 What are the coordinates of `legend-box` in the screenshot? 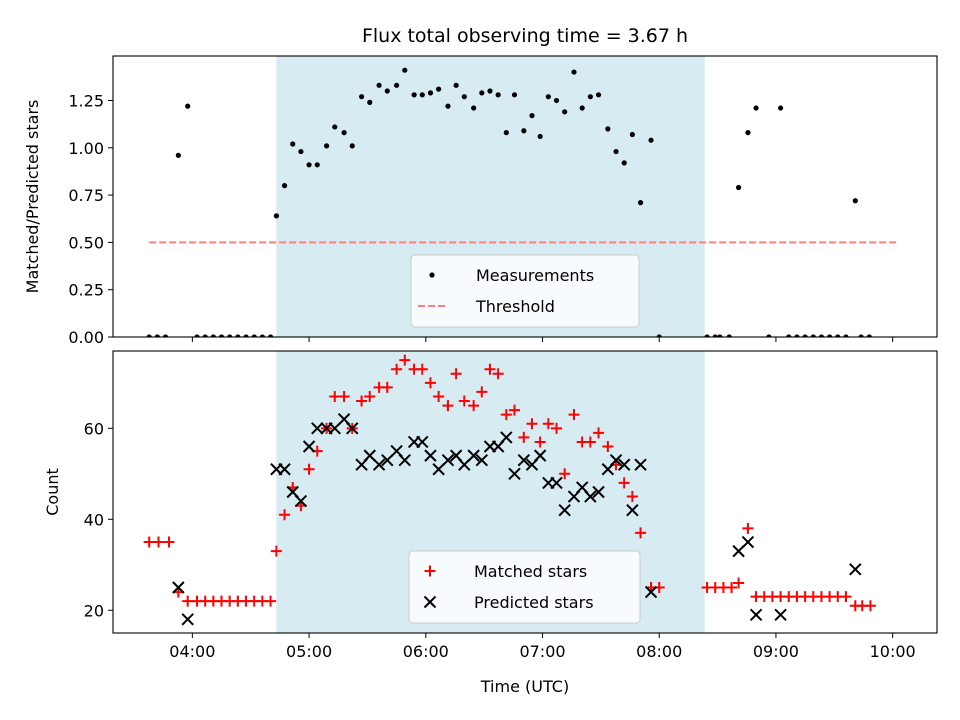 It's located at (525, 291).